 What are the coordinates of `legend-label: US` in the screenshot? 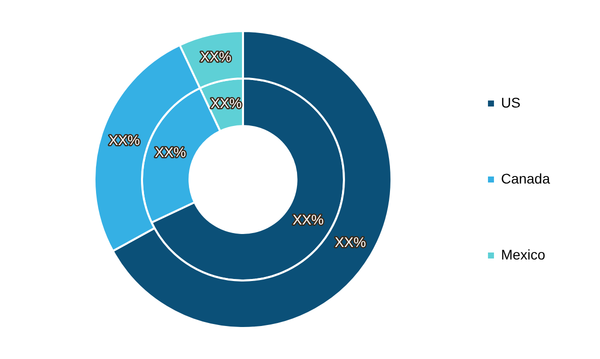 It's located at (510, 102).